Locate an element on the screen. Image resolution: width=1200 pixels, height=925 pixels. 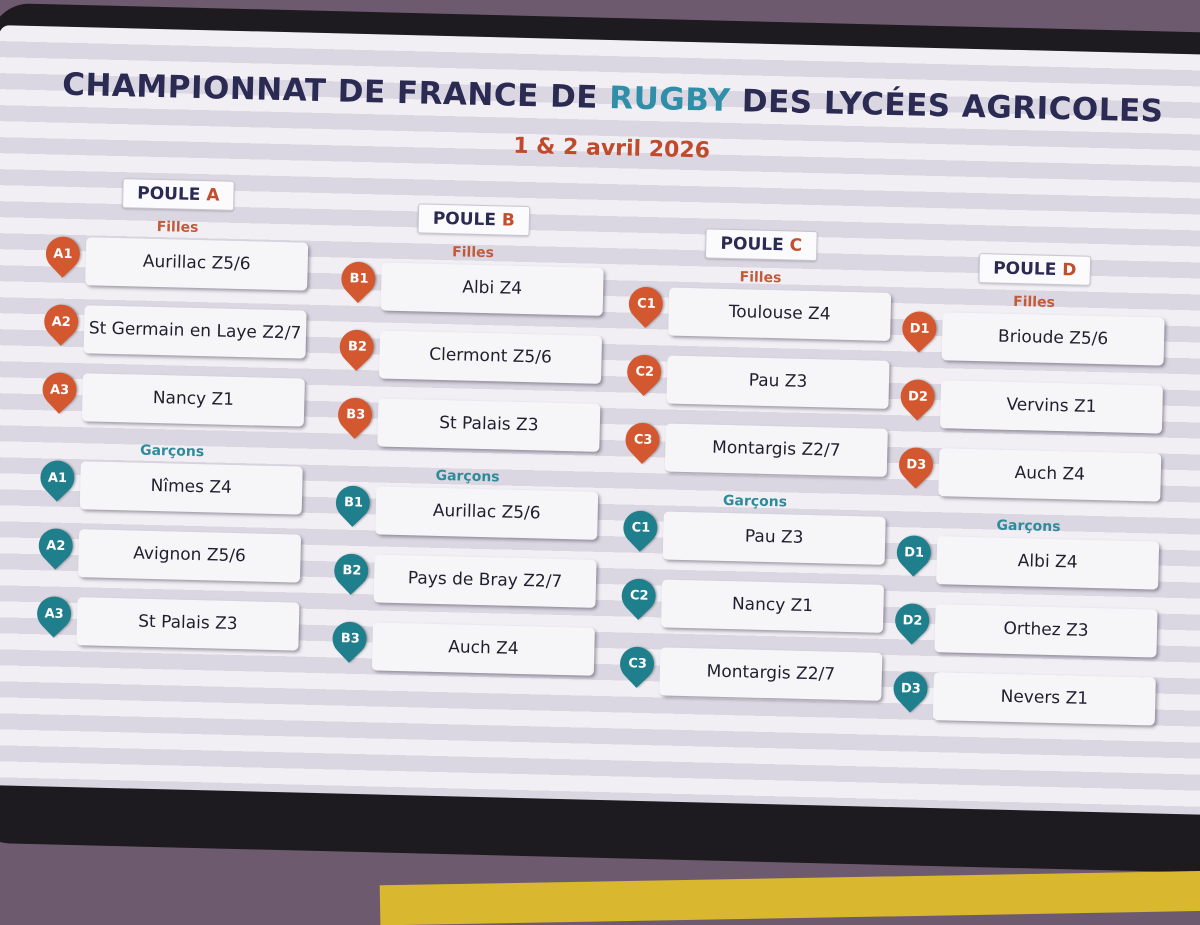
list-item: A3 Nancy Z1 is located at coordinates (170, 397).